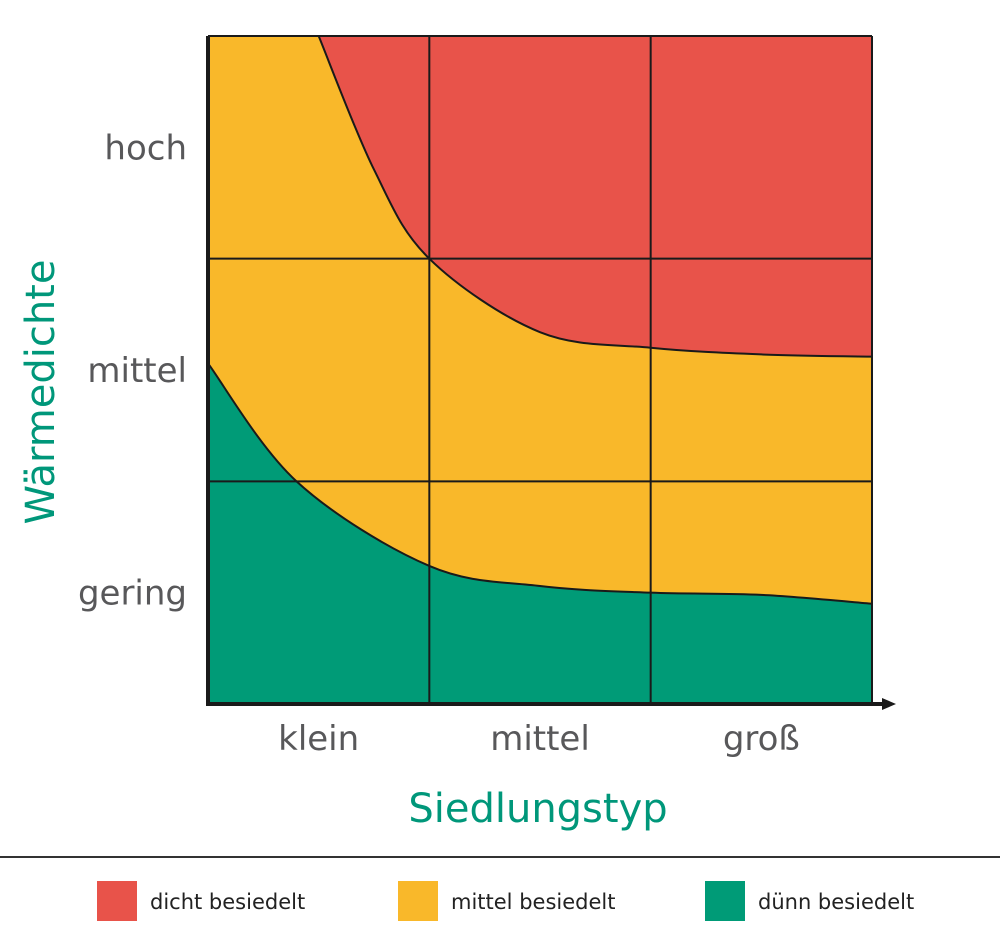  Describe the element at coordinates (836, 902) in the screenshot. I see `legend-label: dünn besiedelt` at that location.